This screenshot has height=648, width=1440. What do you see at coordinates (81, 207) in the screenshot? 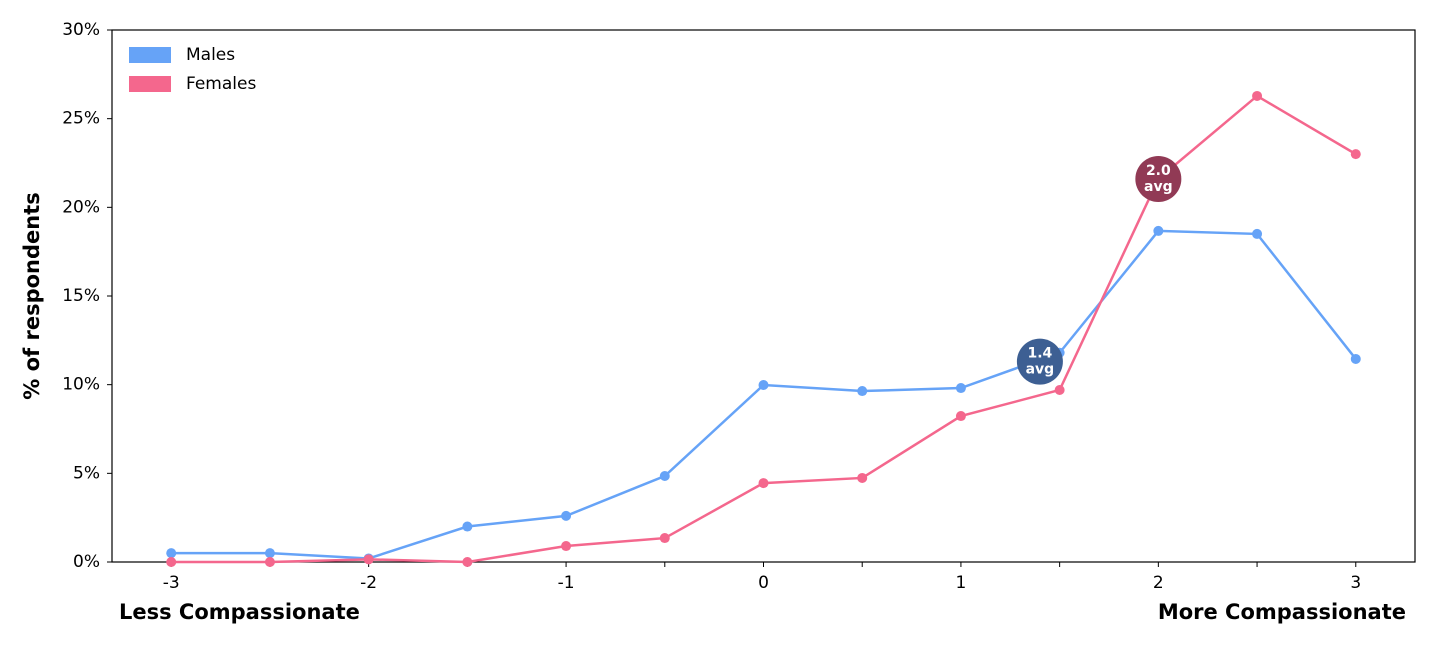
I see `y-tick-label: 20%` at bounding box center [81, 207].